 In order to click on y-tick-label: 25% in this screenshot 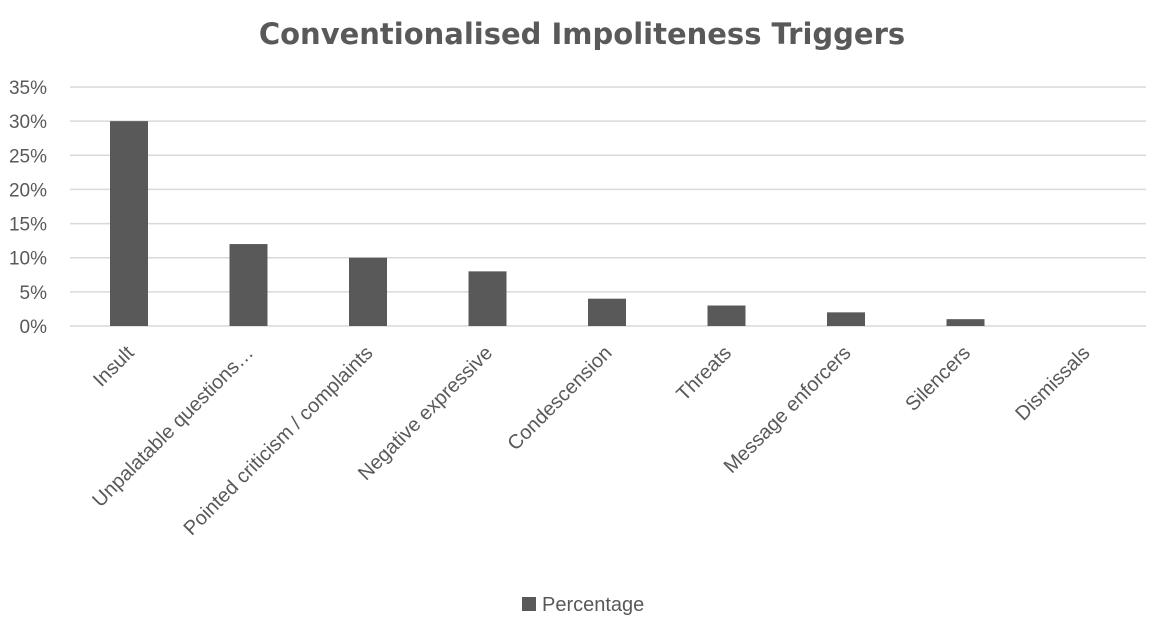, I will do `click(28, 156)`.